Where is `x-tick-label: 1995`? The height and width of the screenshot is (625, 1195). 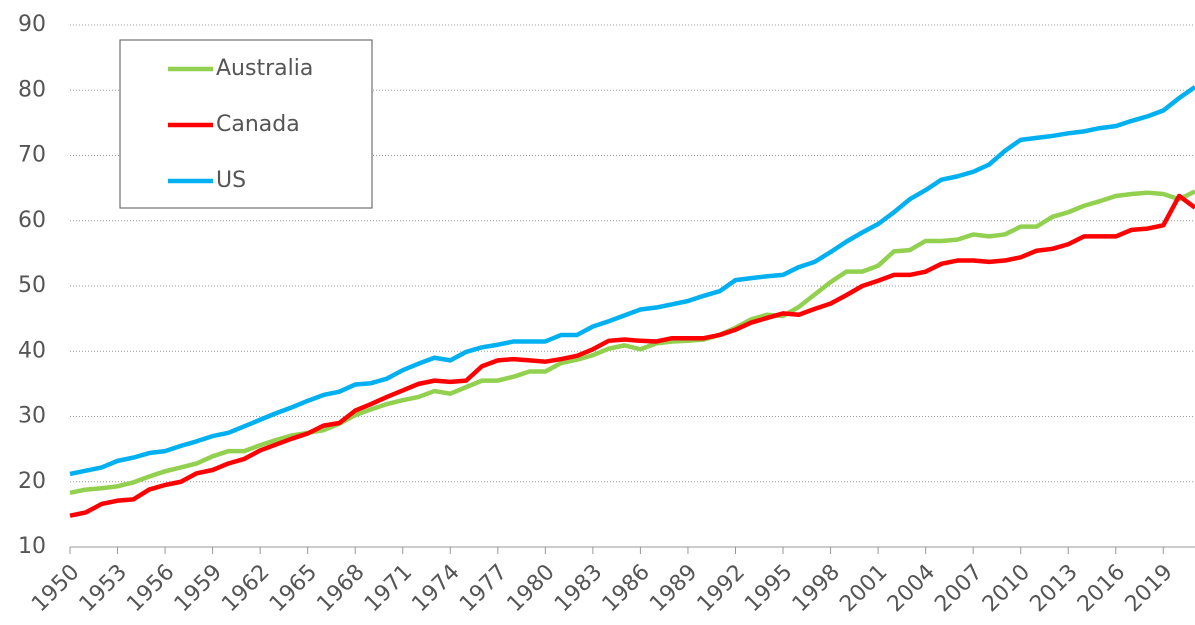
x-tick-label: 1995 is located at coordinates (768, 588).